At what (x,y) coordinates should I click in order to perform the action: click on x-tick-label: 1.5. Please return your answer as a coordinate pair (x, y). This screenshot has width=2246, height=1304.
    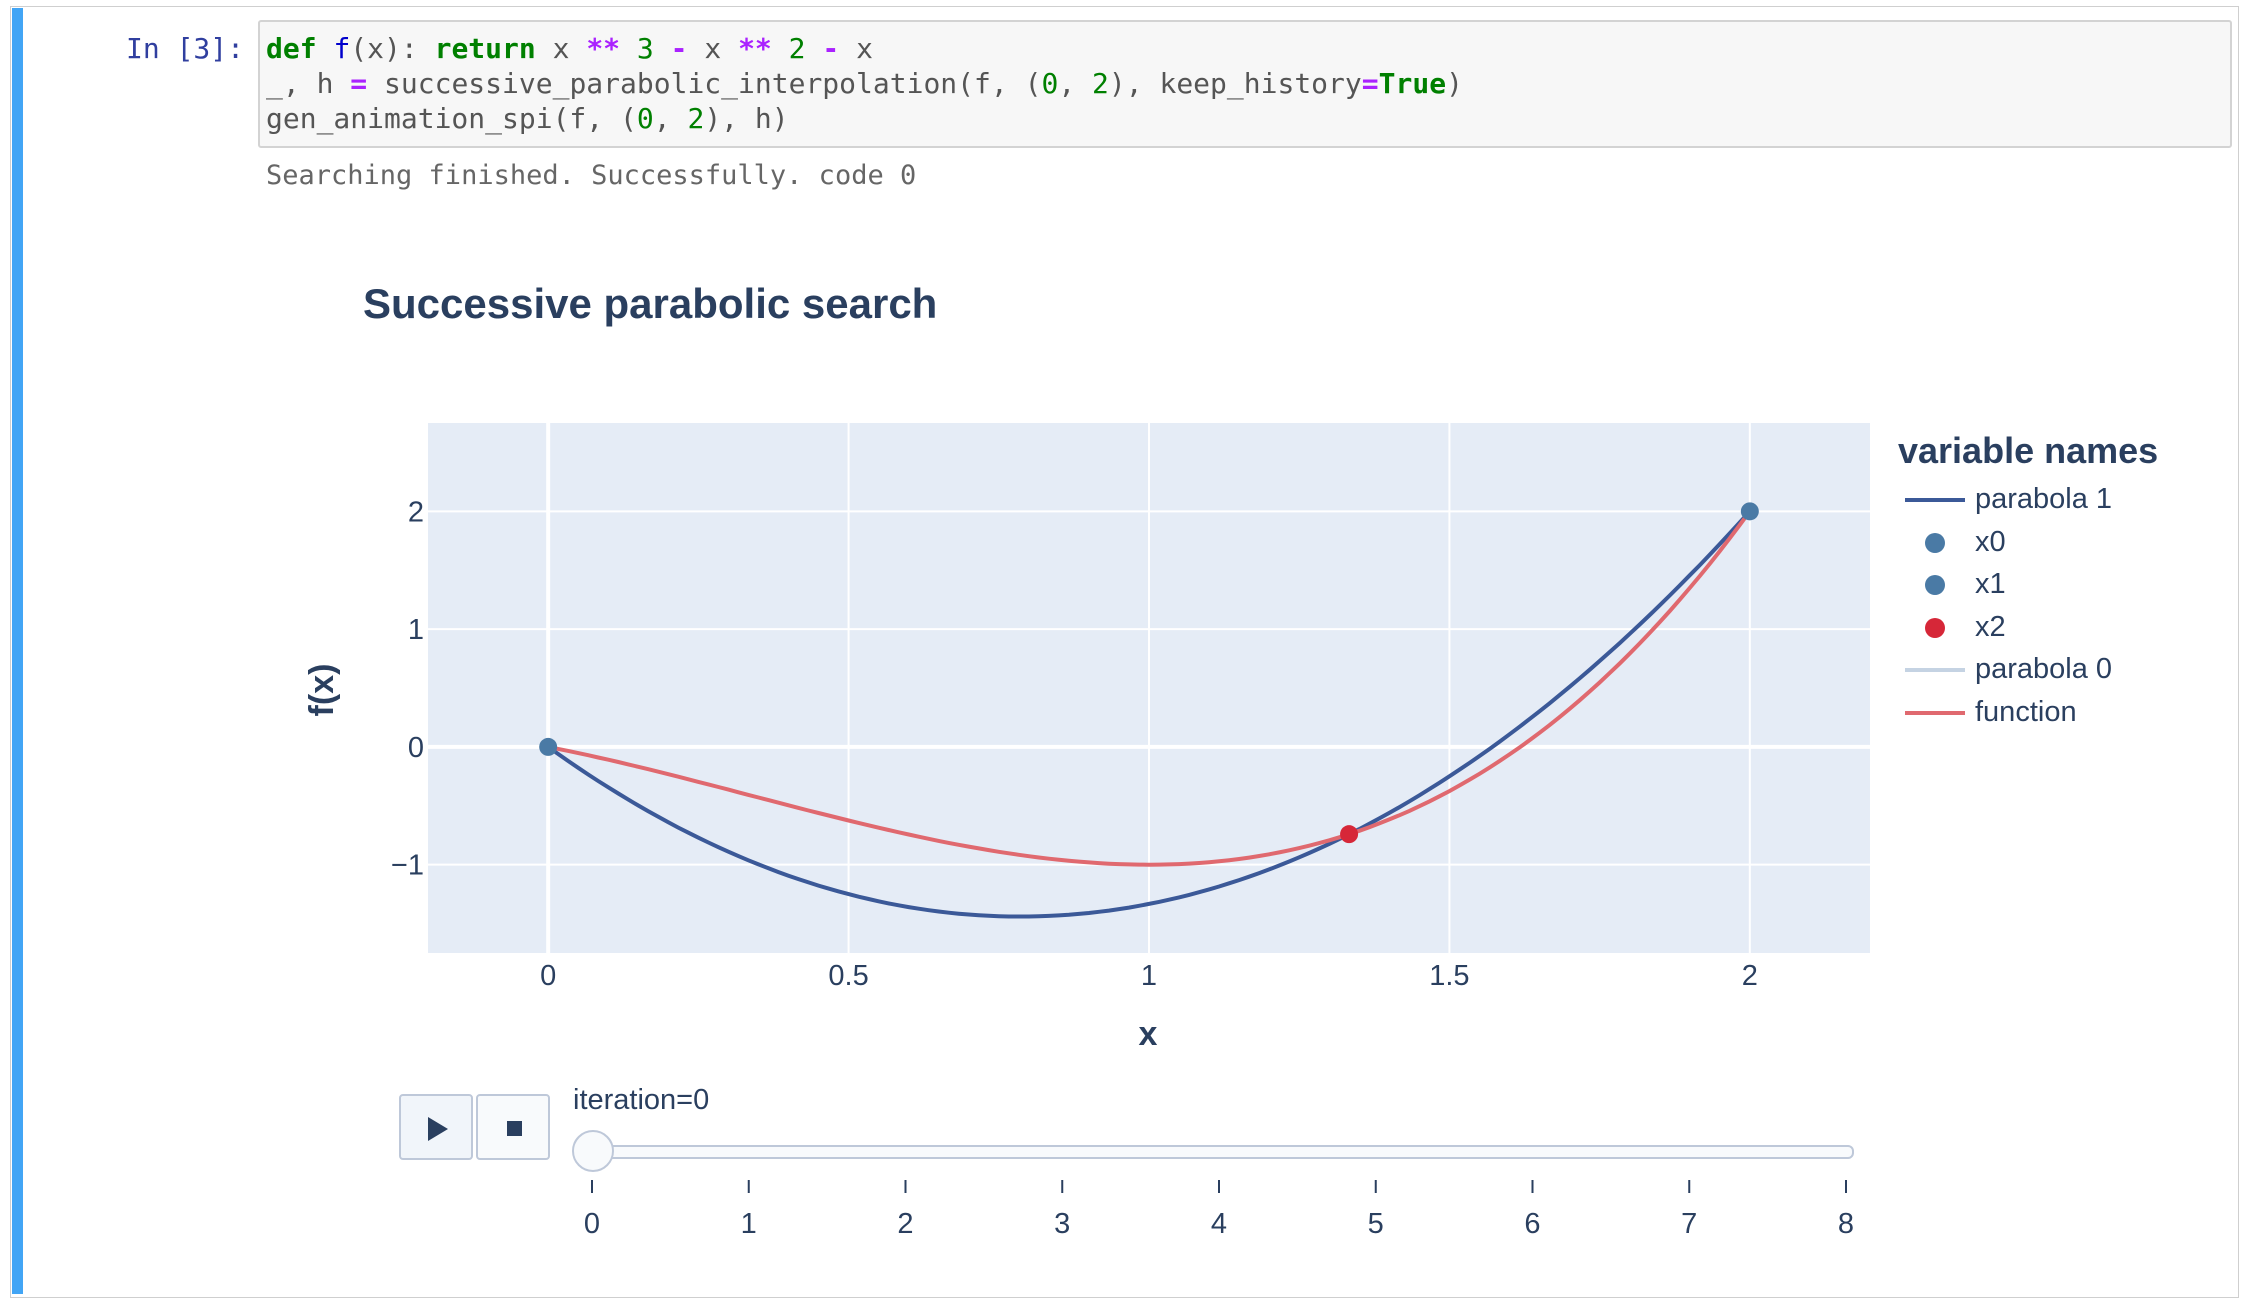
    Looking at the image, I should click on (1449, 976).